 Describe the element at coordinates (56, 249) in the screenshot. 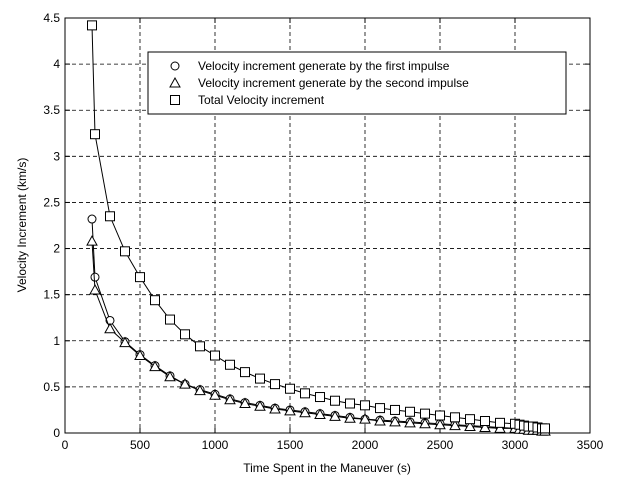

I see `y-tick-label: 2` at that location.